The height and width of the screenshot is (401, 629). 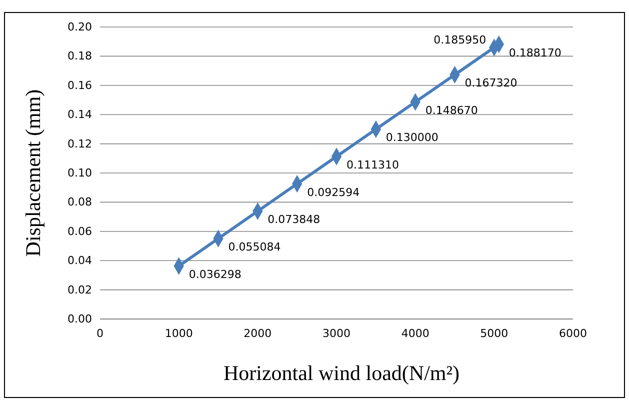 I want to click on y-tick-label: 0.02, so click(x=80, y=289).